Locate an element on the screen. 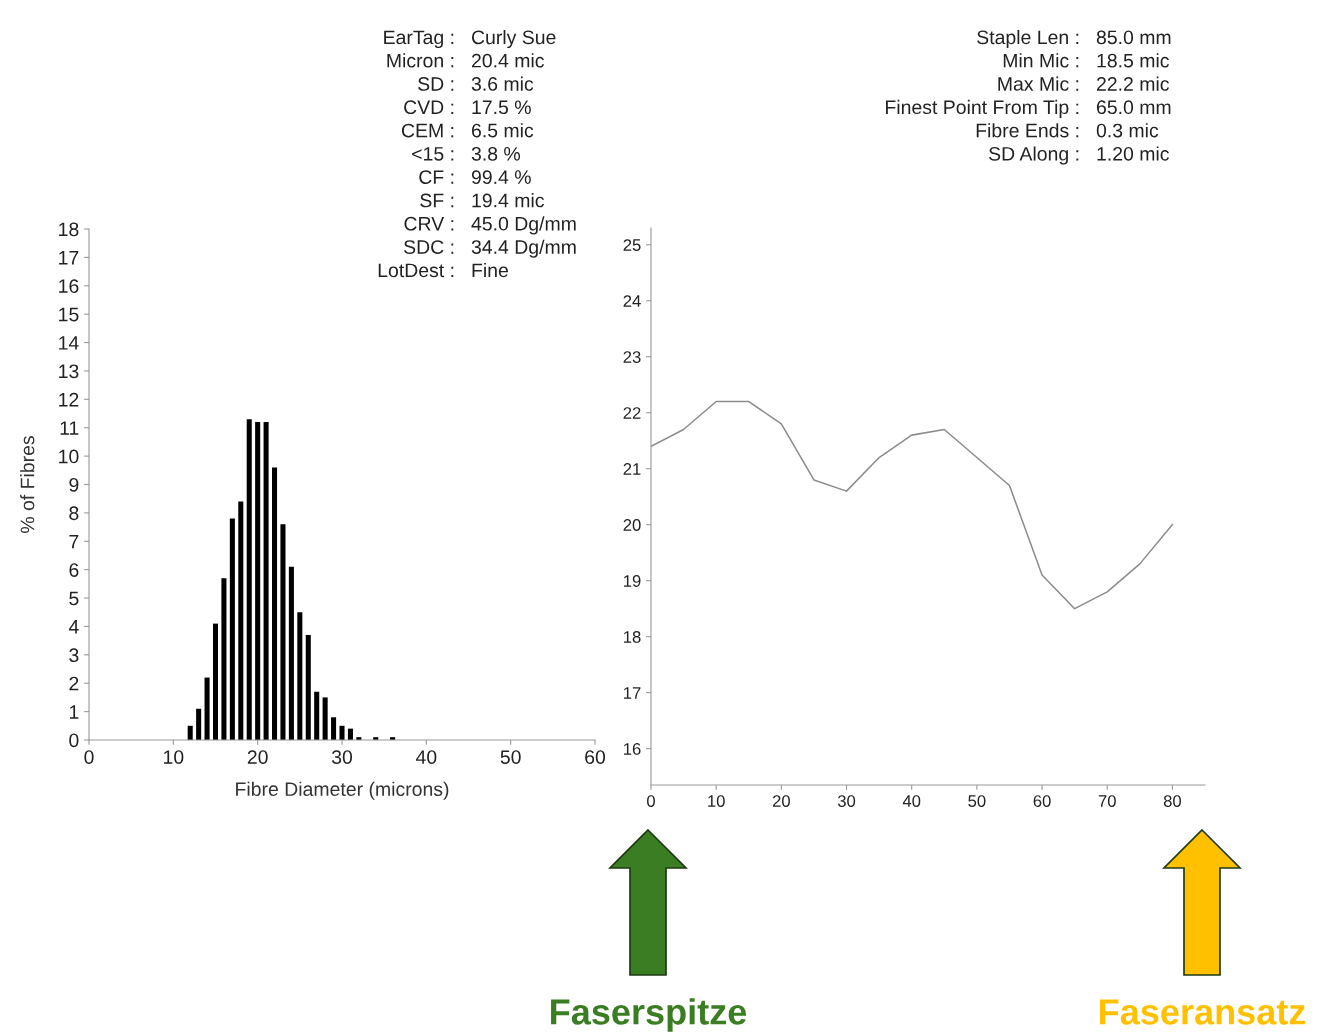 The height and width of the screenshot is (1034, 1331). y-tick-label: 24 is located at coordinates (632, 301).